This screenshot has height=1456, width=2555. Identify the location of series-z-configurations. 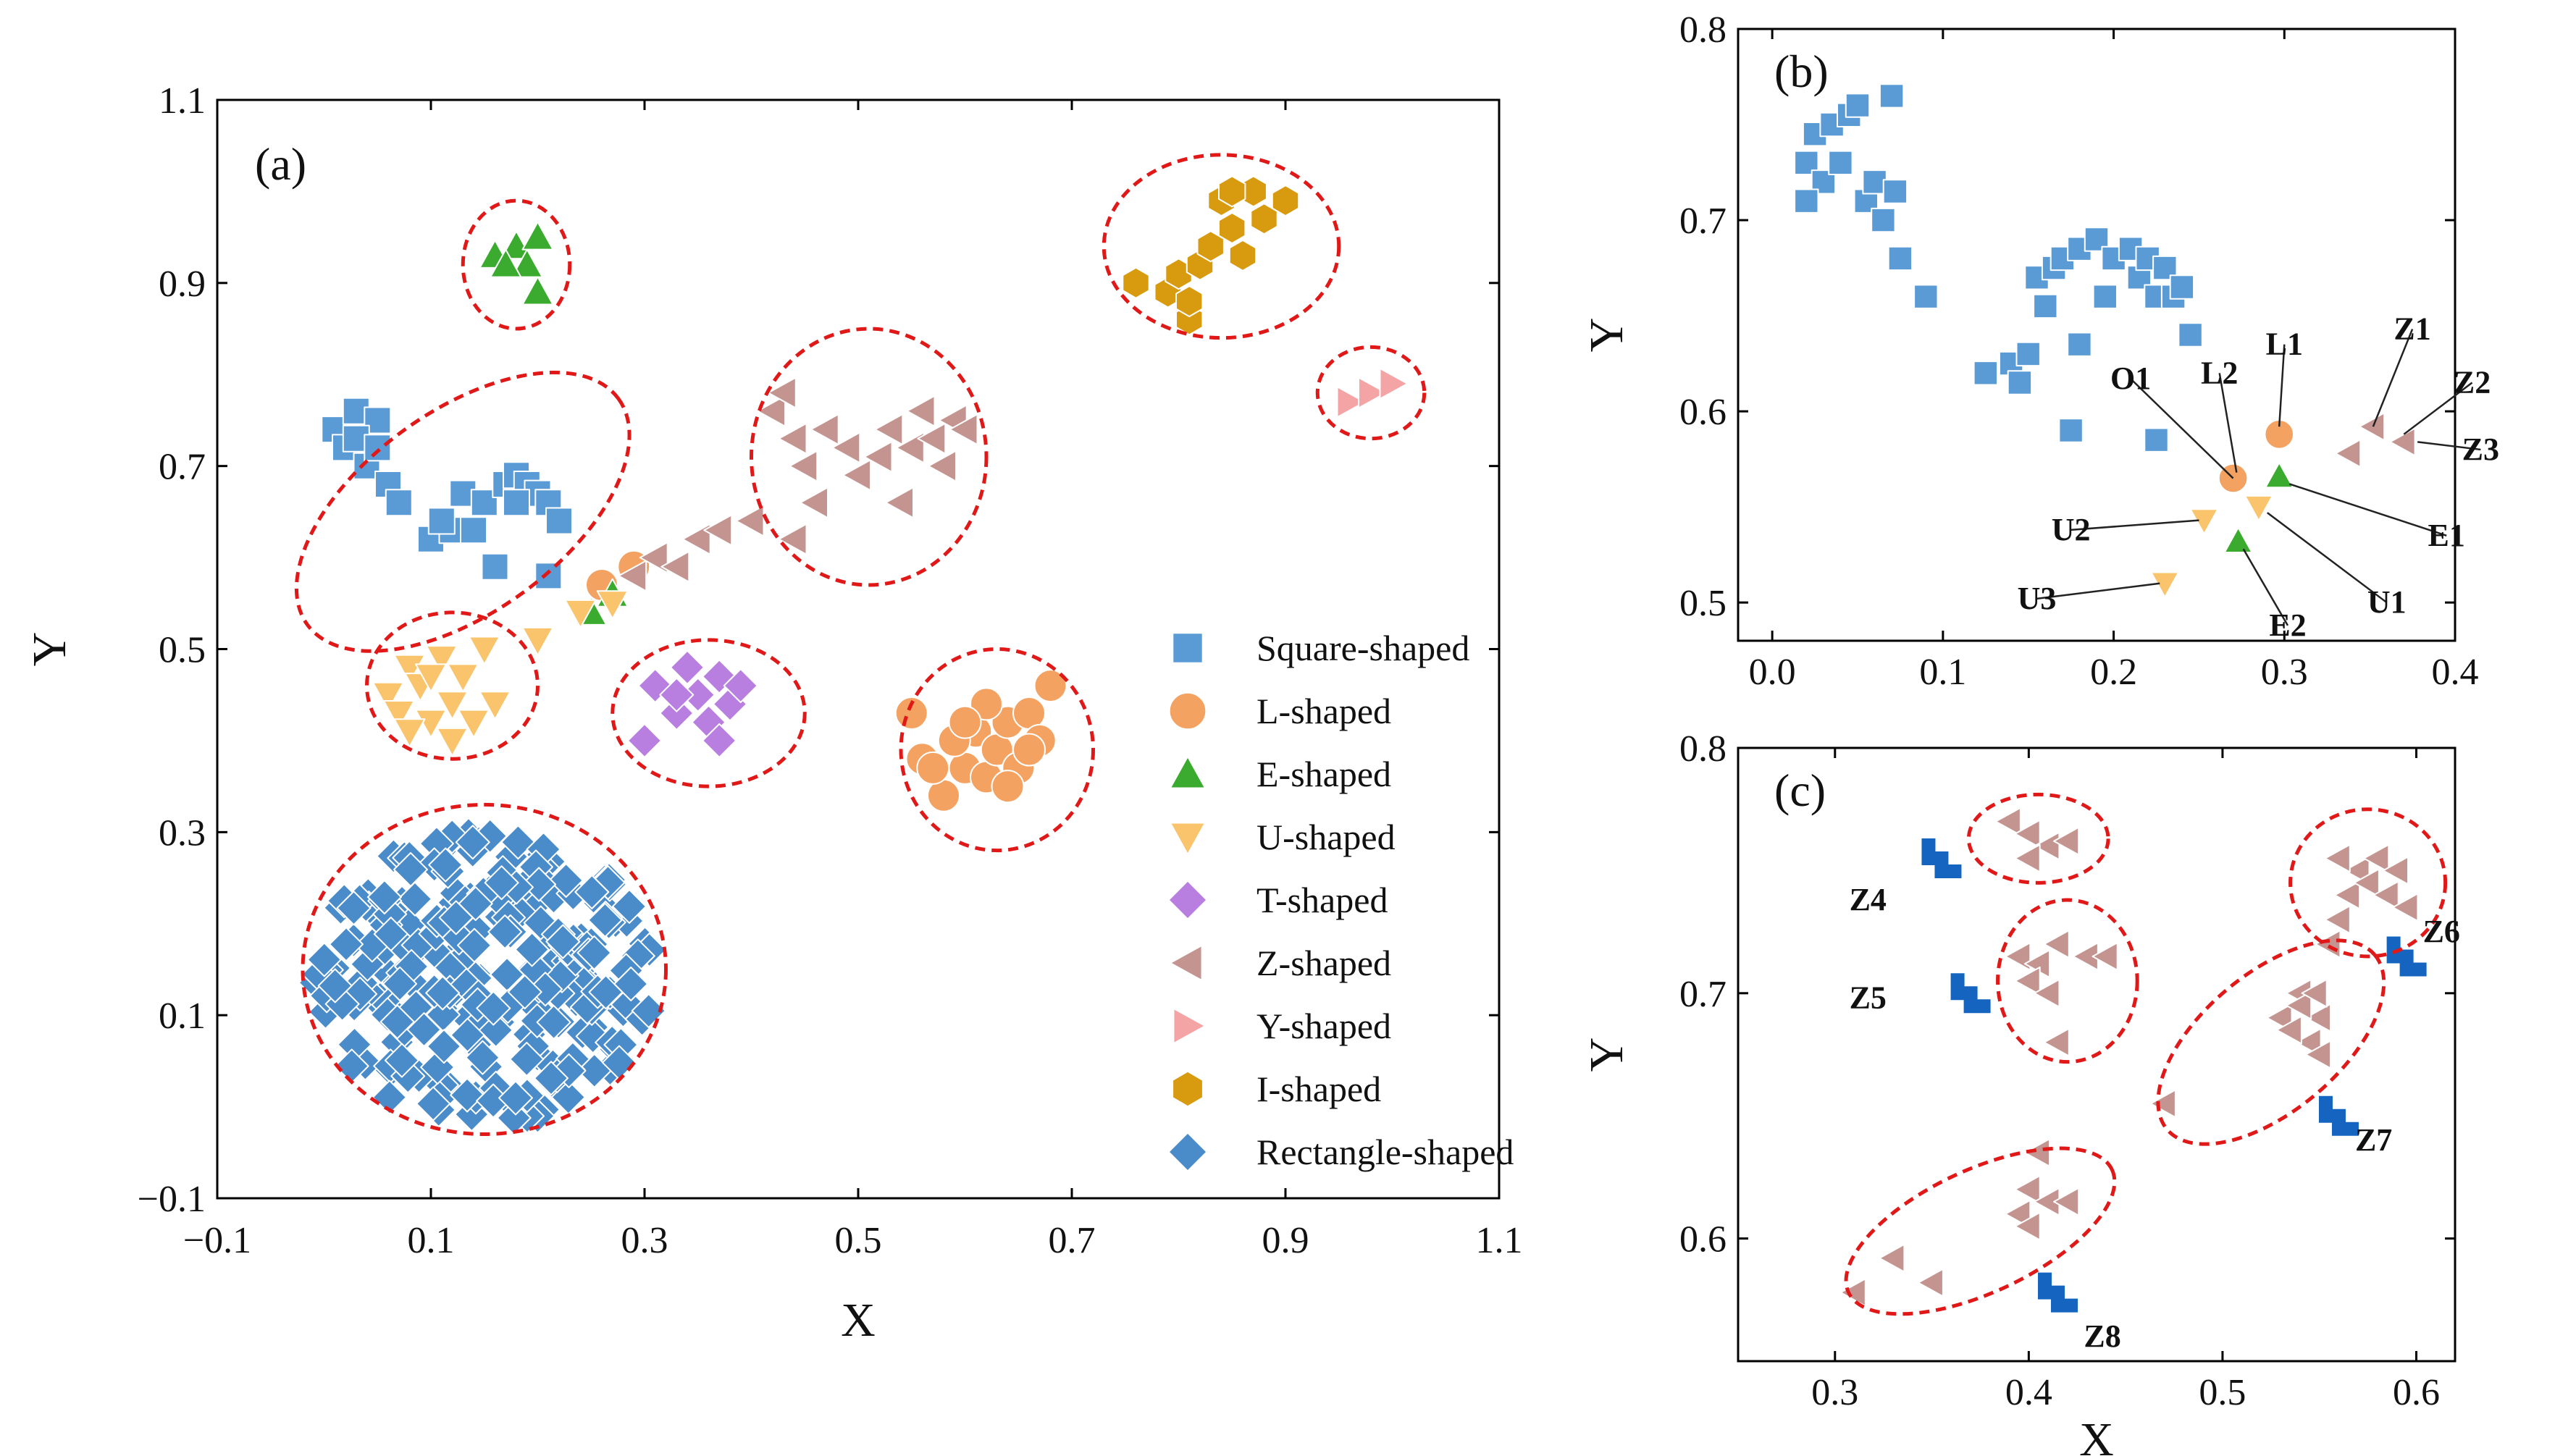
(2174, 1075).